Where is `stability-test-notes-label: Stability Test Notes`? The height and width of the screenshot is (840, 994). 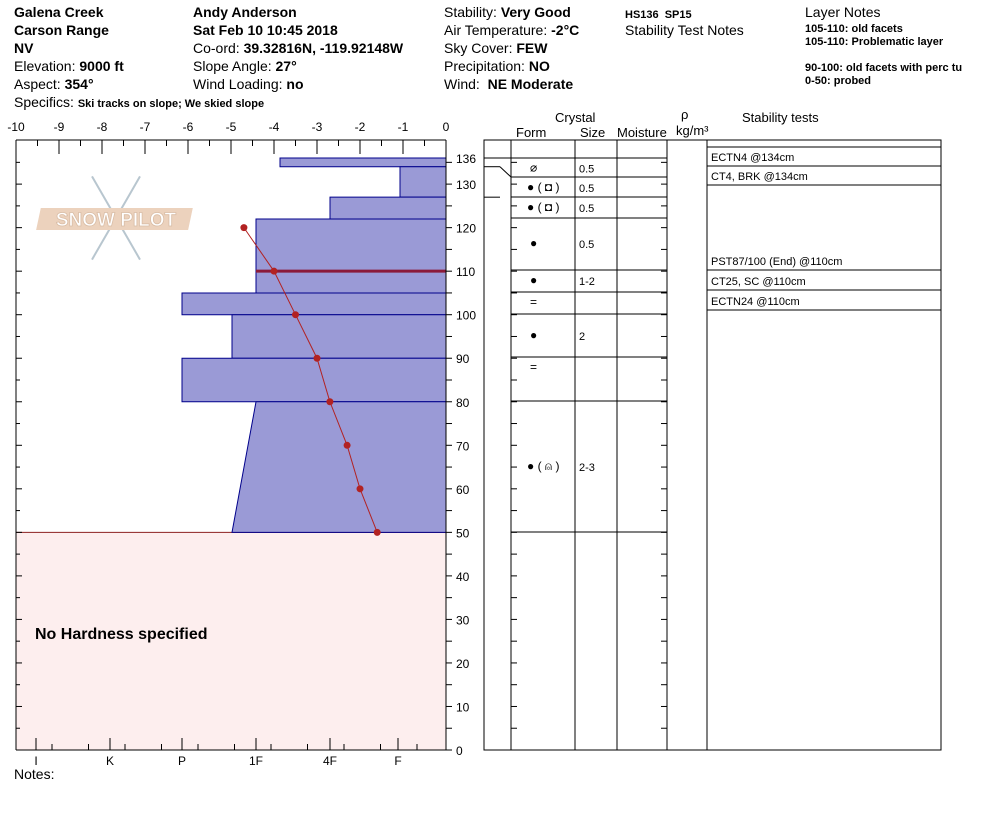
stability-test-notes-label: Stability Test Notes is located at coordinates (684, 30).